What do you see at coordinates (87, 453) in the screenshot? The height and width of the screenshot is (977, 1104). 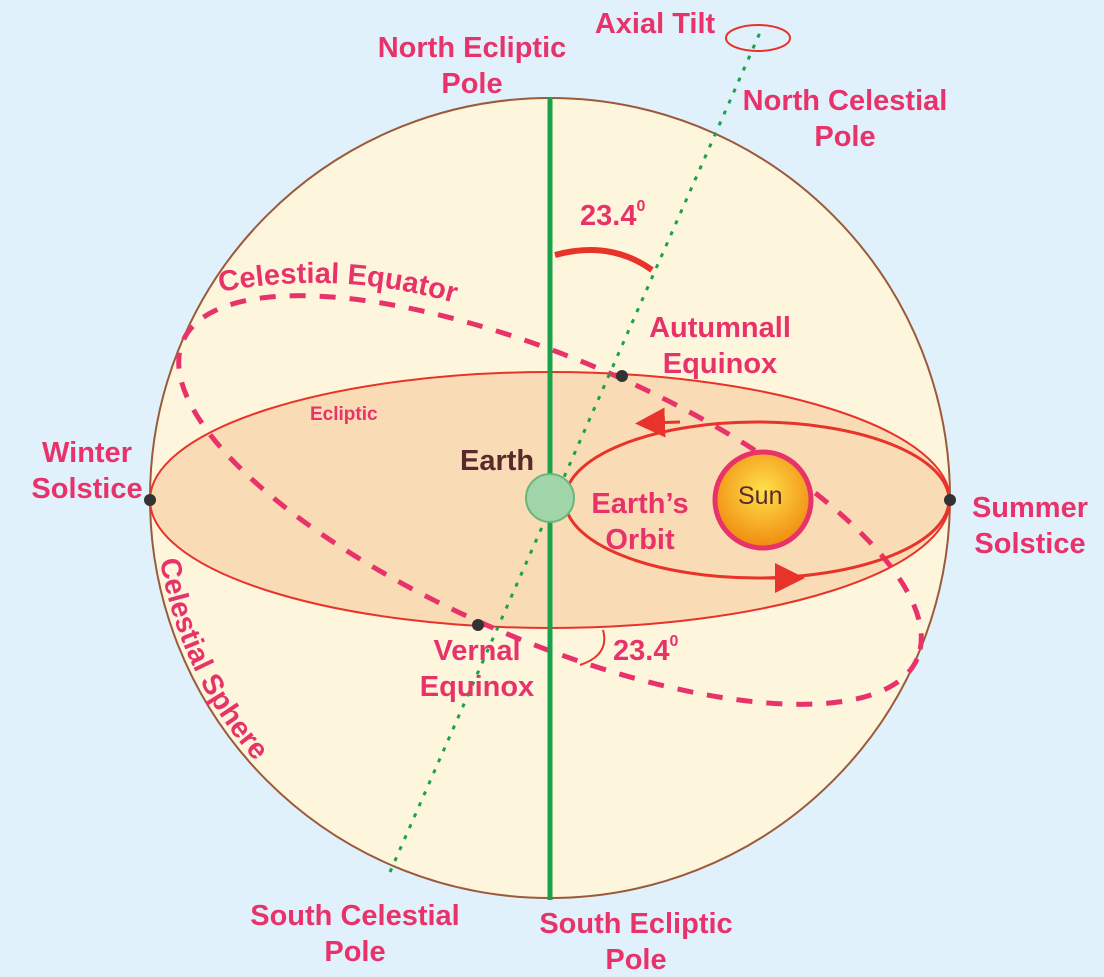 I see `label-line: Winter` at bounding box center [87, 453].